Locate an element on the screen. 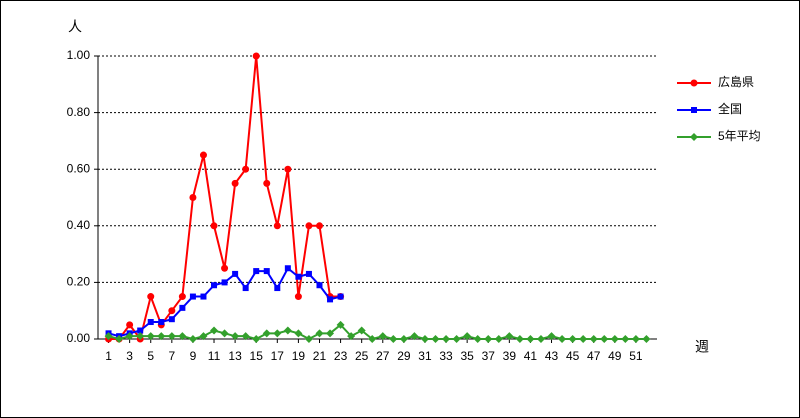  x-tick-label: 27 is located at coordinates (383, 356).